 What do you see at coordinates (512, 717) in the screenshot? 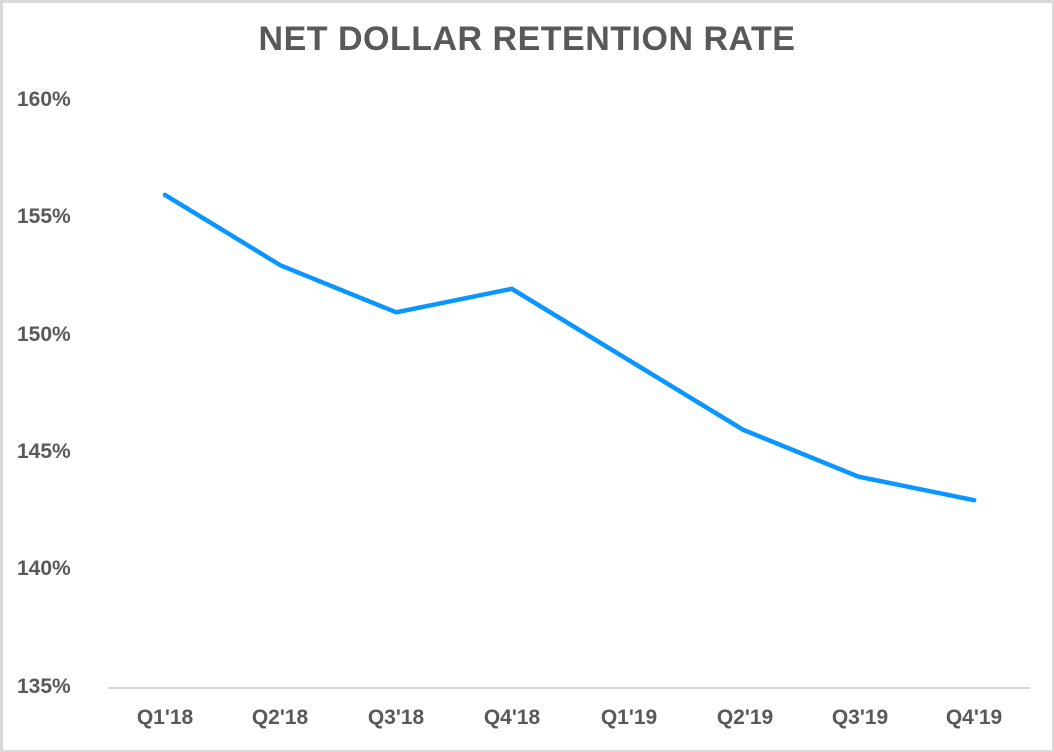
I see `x-tick-label: Q4'18` at bounding box center [512, 717].